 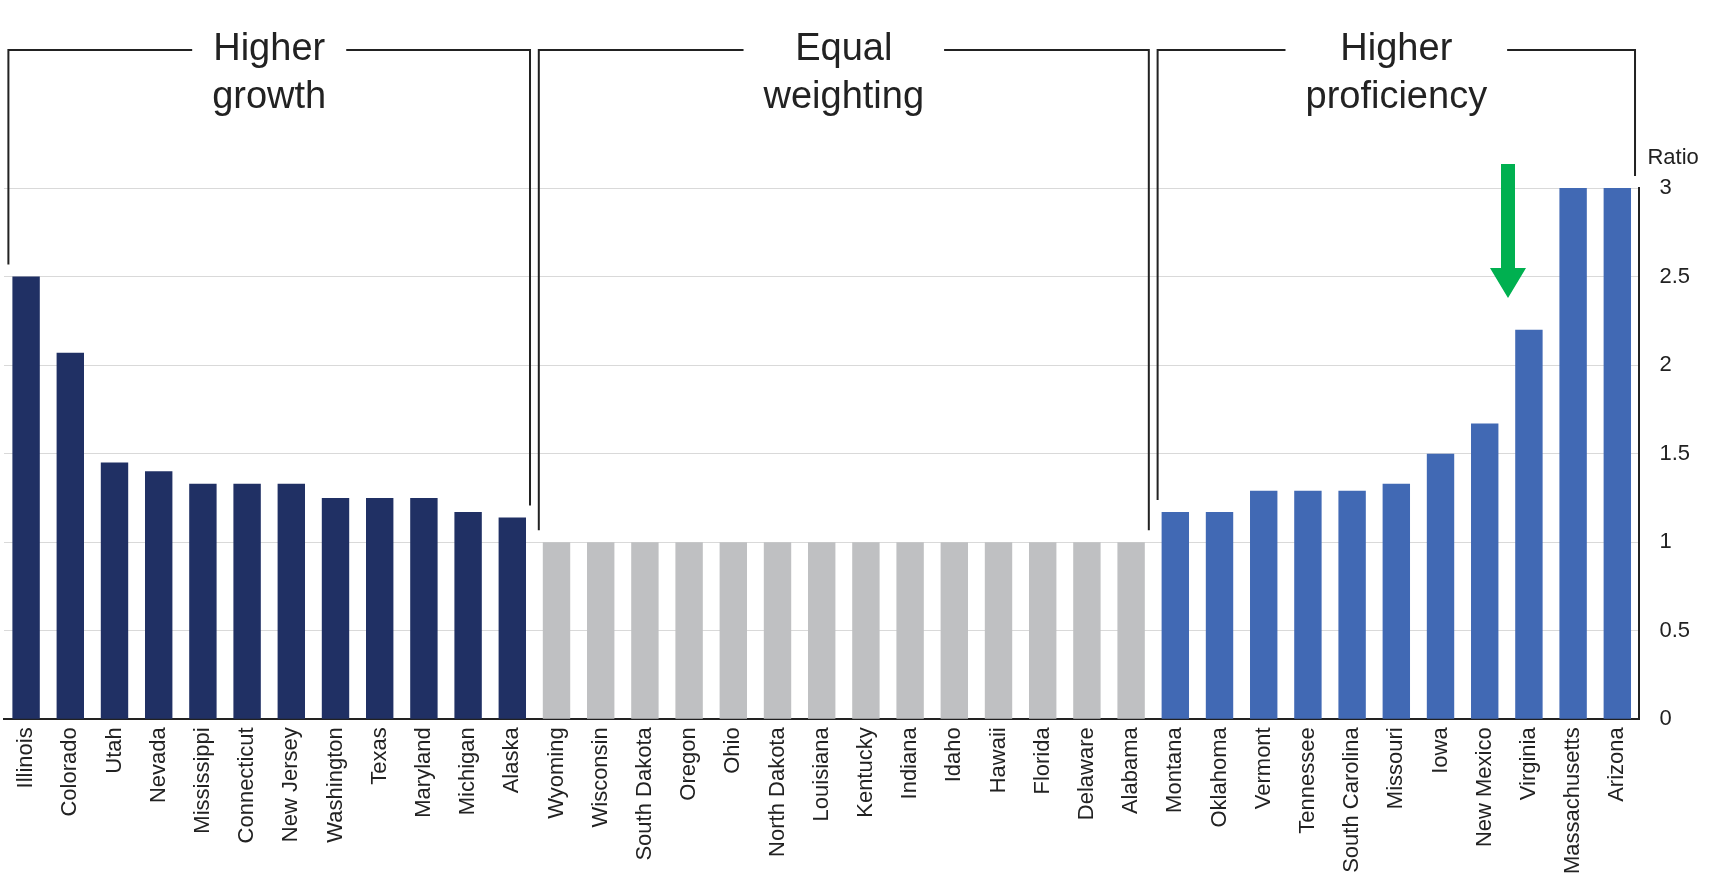 I want to click on x-tick-label: Mississippi, so click(x=201, y=780).